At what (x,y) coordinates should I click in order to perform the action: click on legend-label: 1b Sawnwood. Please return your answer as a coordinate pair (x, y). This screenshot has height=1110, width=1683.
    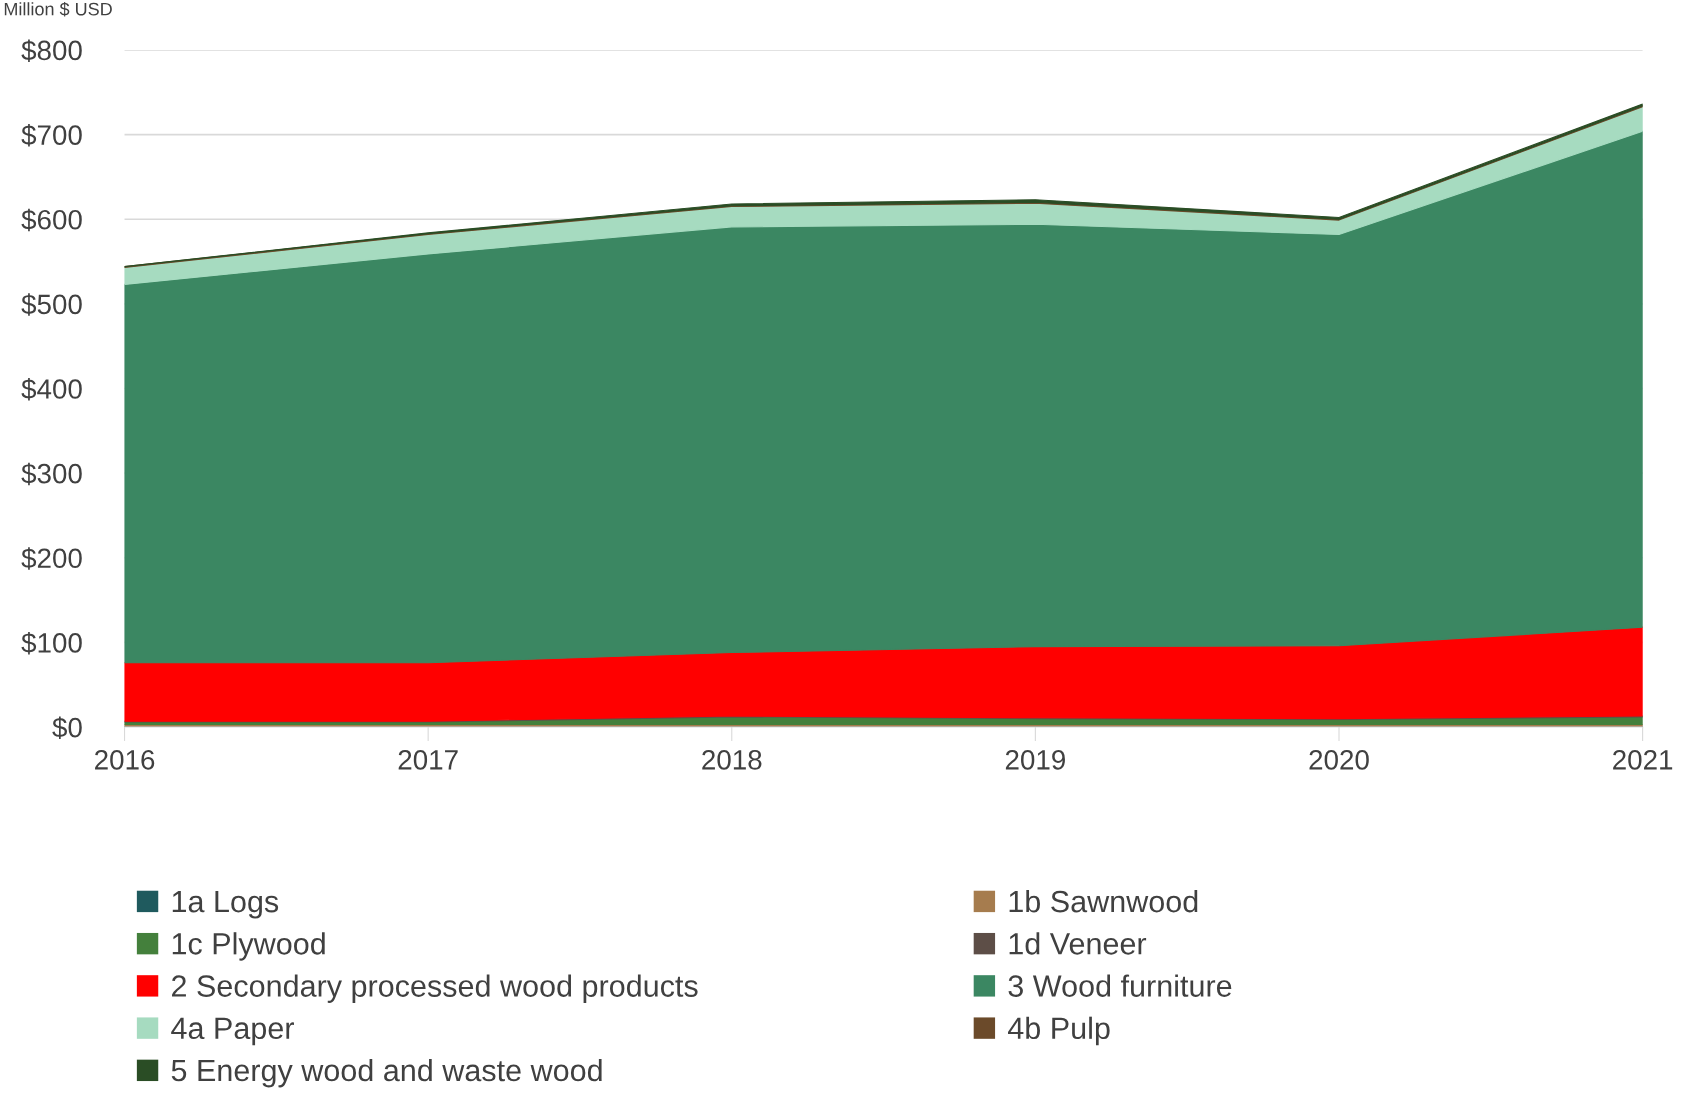
    Looking at the image, I should click on (1103, 901).